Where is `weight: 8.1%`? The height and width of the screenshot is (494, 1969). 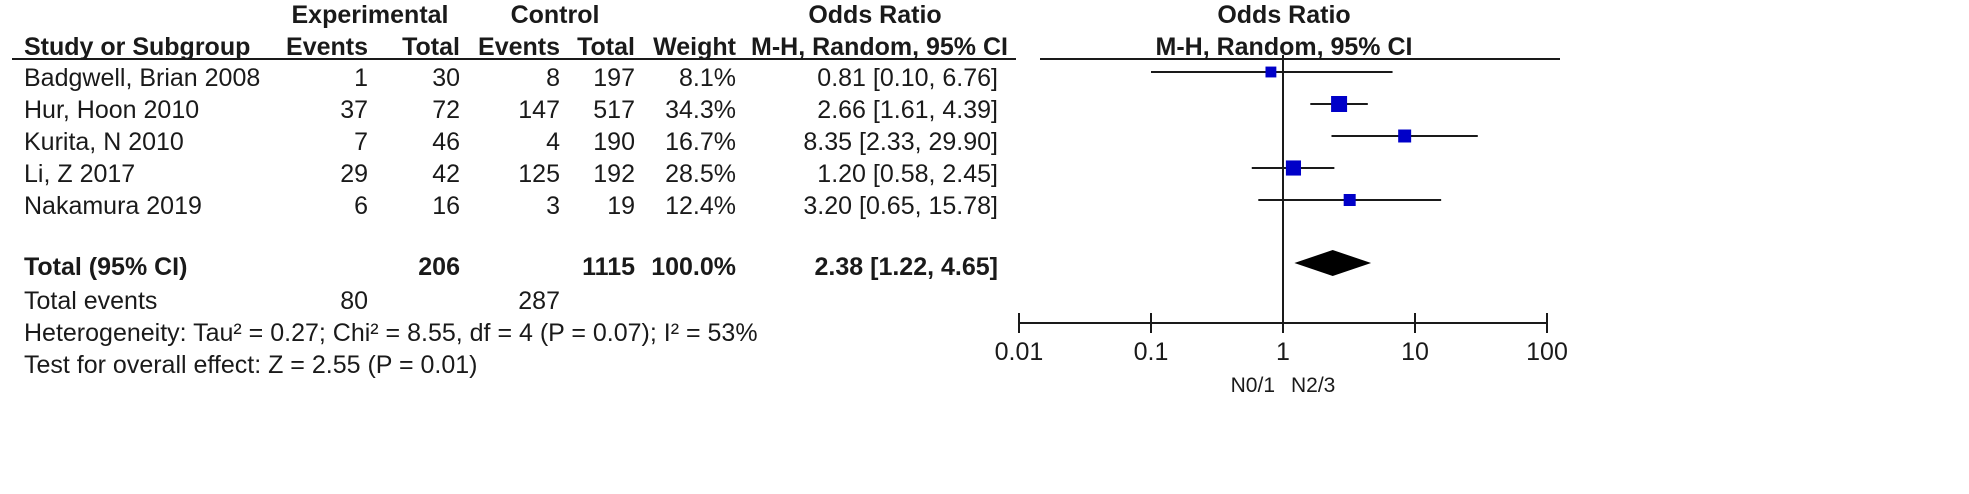
weight: 8.1% is located at coordinates (707, 78).